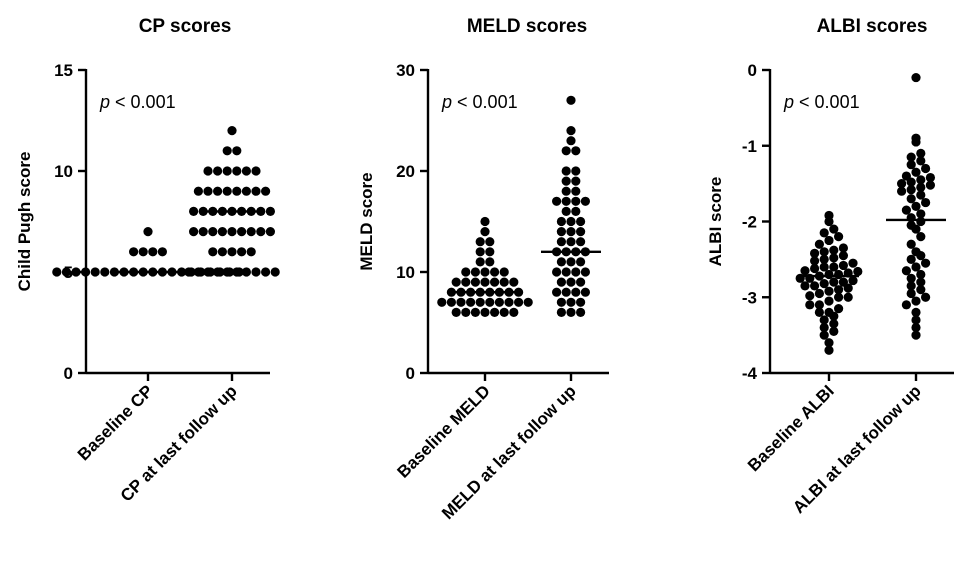 This screenshot has width=974, height=561. I want to click on y-tick-label: 15, so click(63, 70).